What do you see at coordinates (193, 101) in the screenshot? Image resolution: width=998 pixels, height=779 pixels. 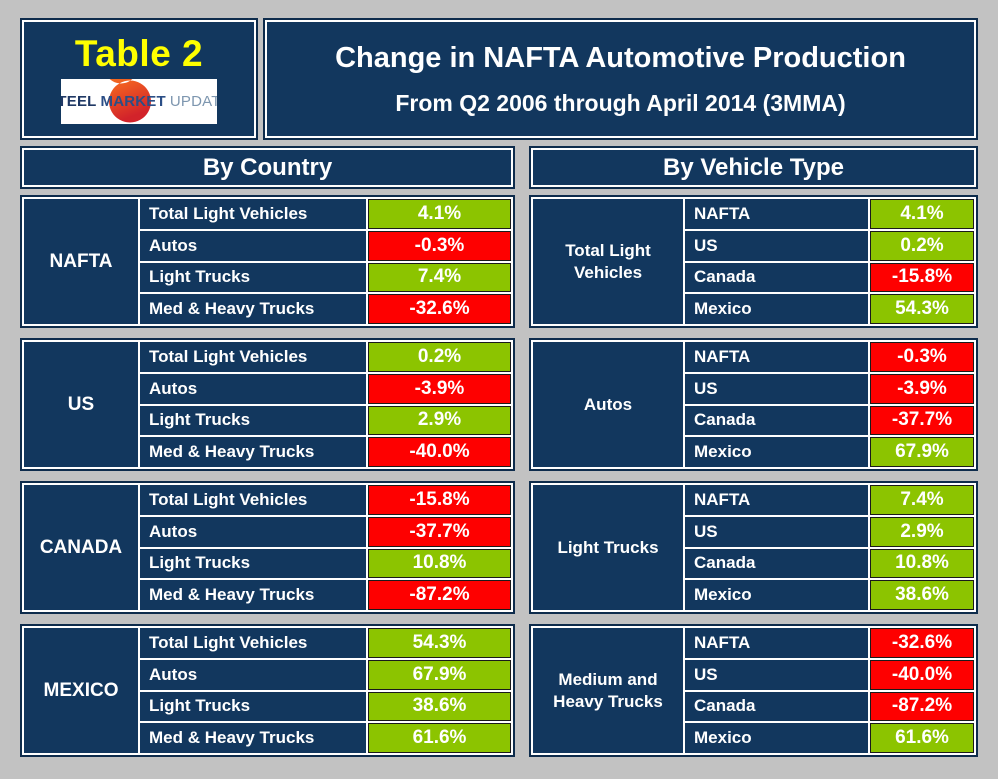 I see `logo-word-update: UPDATE` at bounding box center [193, 101].